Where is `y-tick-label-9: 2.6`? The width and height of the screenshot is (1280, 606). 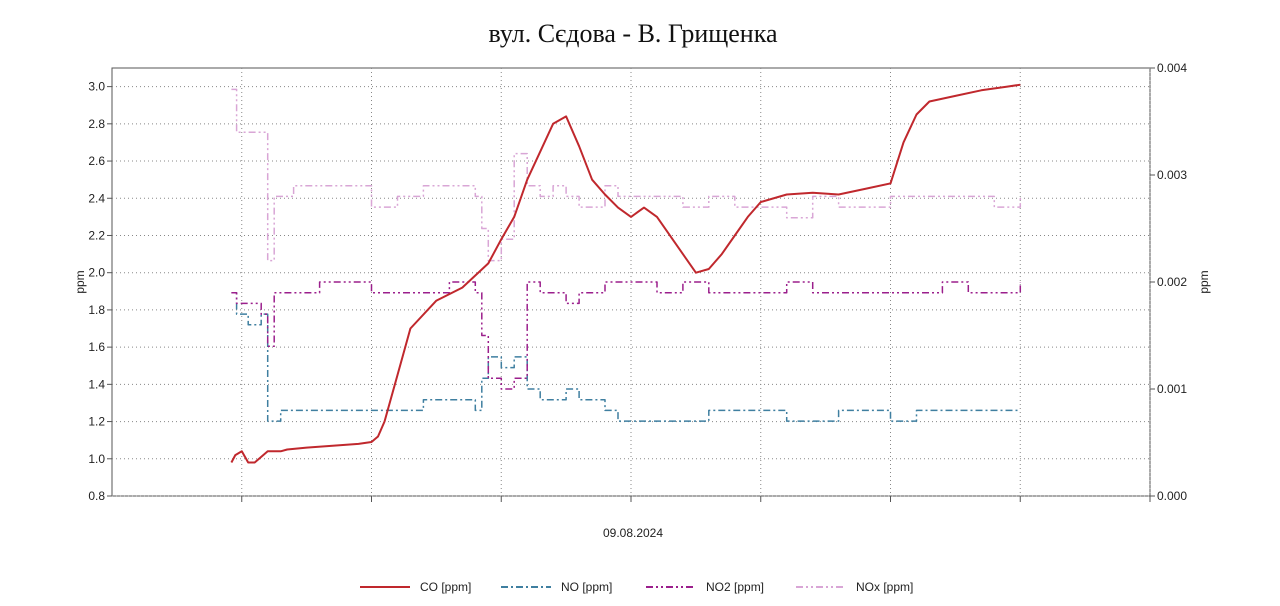
y-tick-label-9: 2.6 is located at coordinates (96, 161).